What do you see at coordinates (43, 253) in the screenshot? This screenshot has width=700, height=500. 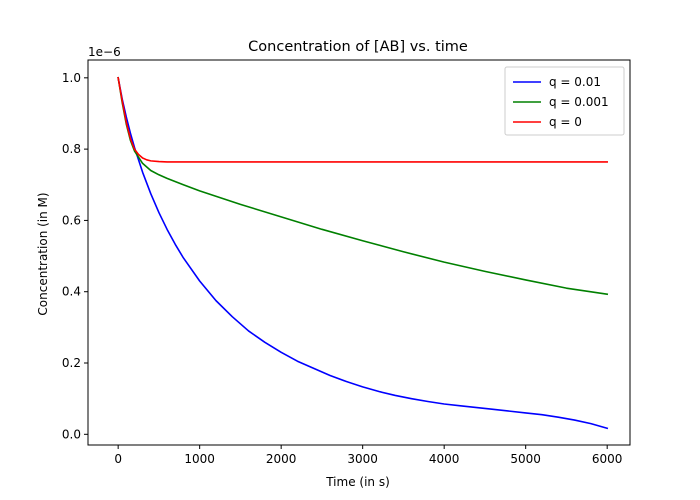 I see `y-axis-label: Concentration (in M)` at bounding box center [43, 253].